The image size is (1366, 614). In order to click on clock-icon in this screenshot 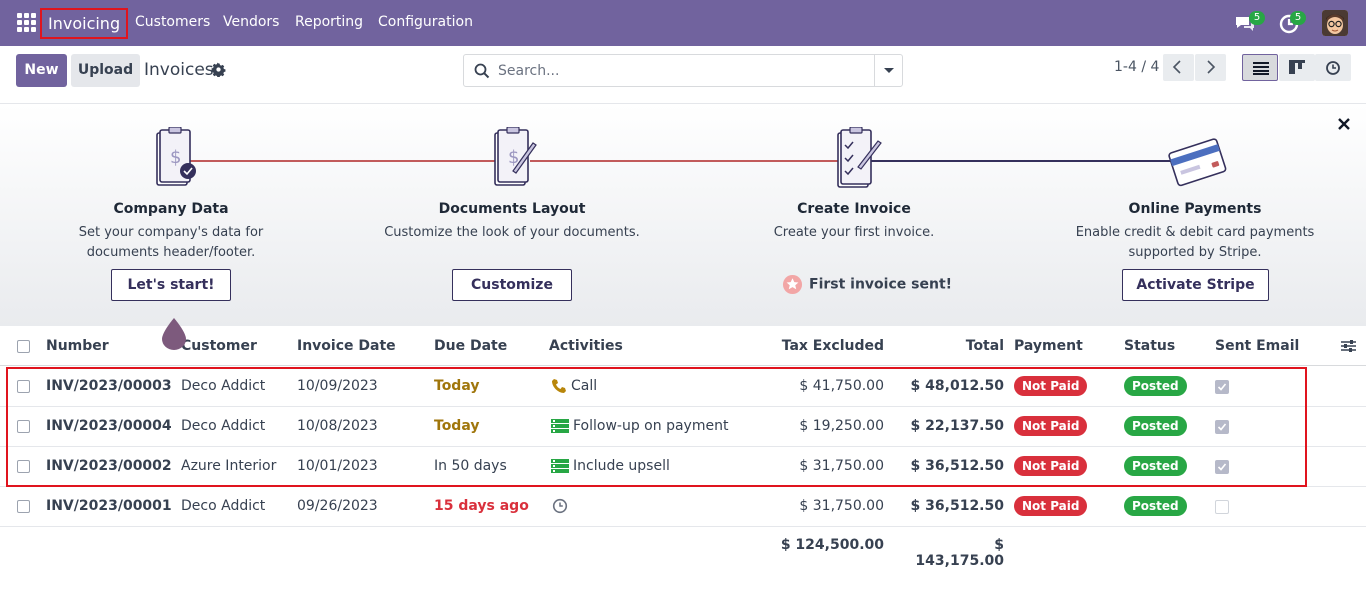, I will do `click(560, 506)`.